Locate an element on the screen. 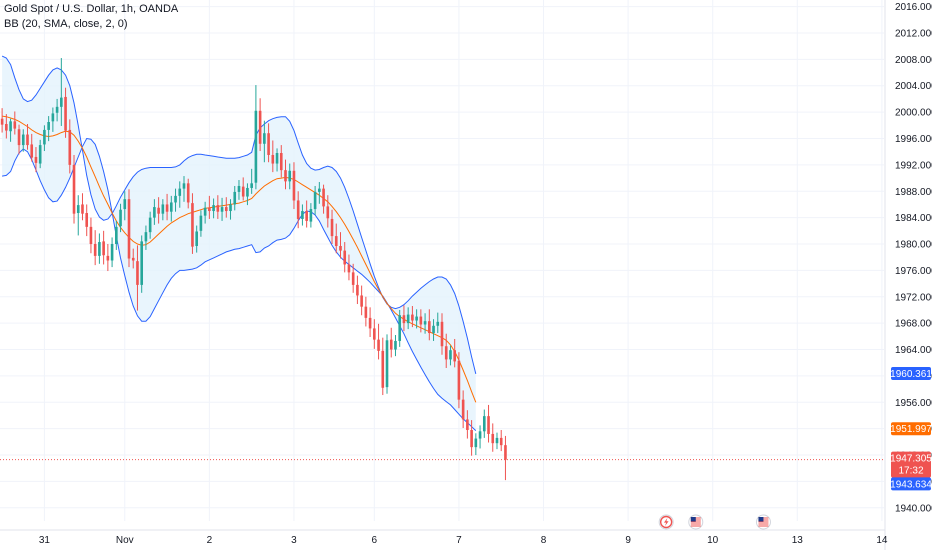  indicator-legend: BB (20, SMA, close, 2, 0) is located at coordinates (66, 24).